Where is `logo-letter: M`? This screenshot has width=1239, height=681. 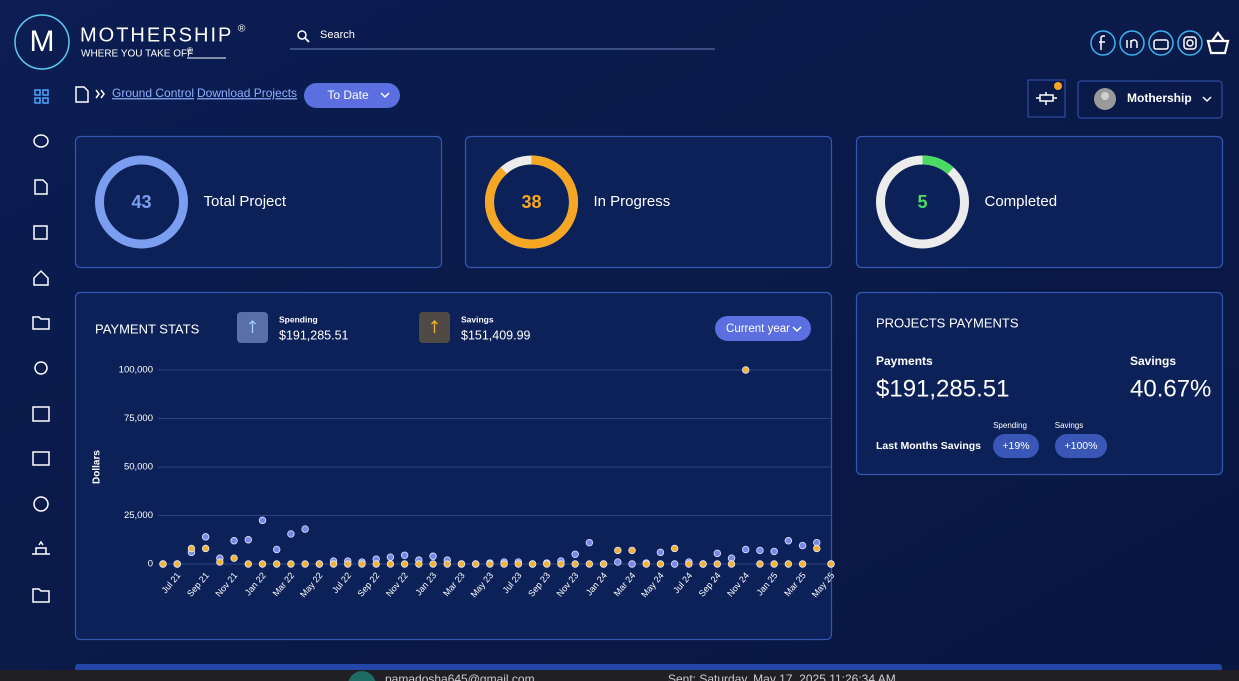
logo-letter: M is located at coordinates (42, 41).